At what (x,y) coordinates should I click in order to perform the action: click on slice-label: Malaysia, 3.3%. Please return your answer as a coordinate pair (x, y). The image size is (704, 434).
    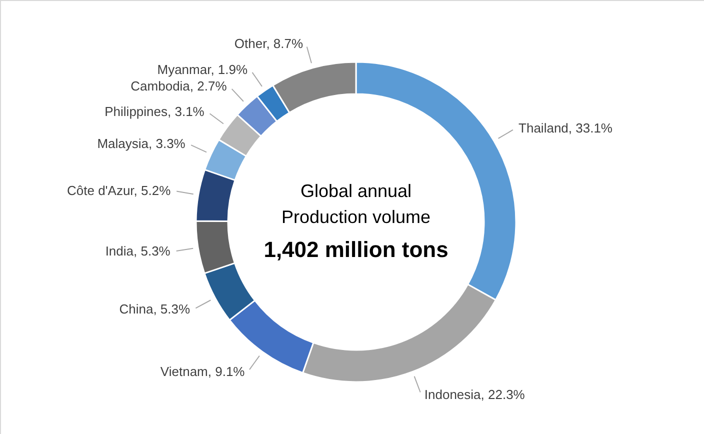
    Looking at the image, I should click on (141, 143).